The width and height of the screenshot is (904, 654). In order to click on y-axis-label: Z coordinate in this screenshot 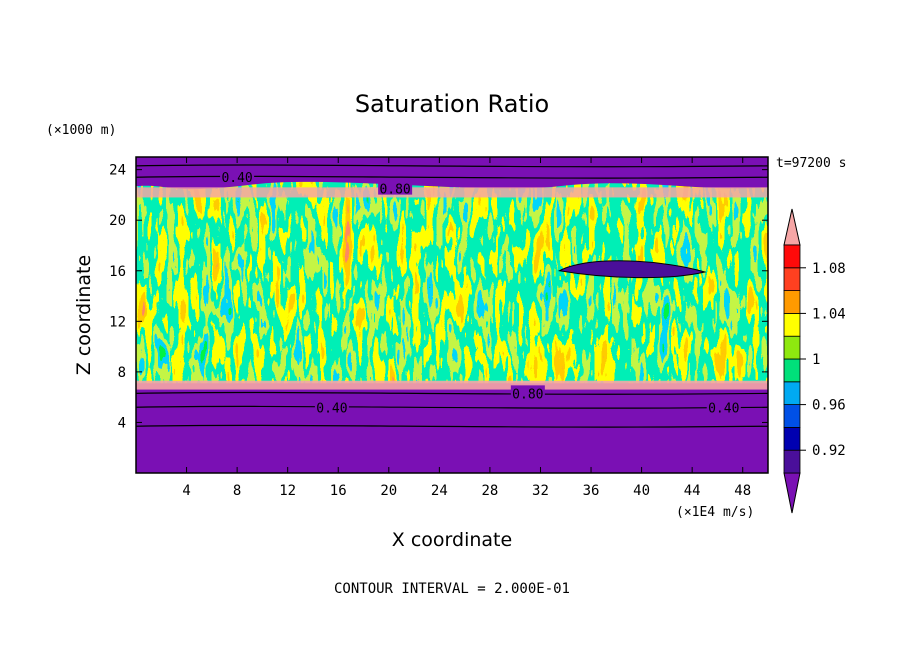, I will do `click(84, 315)`.